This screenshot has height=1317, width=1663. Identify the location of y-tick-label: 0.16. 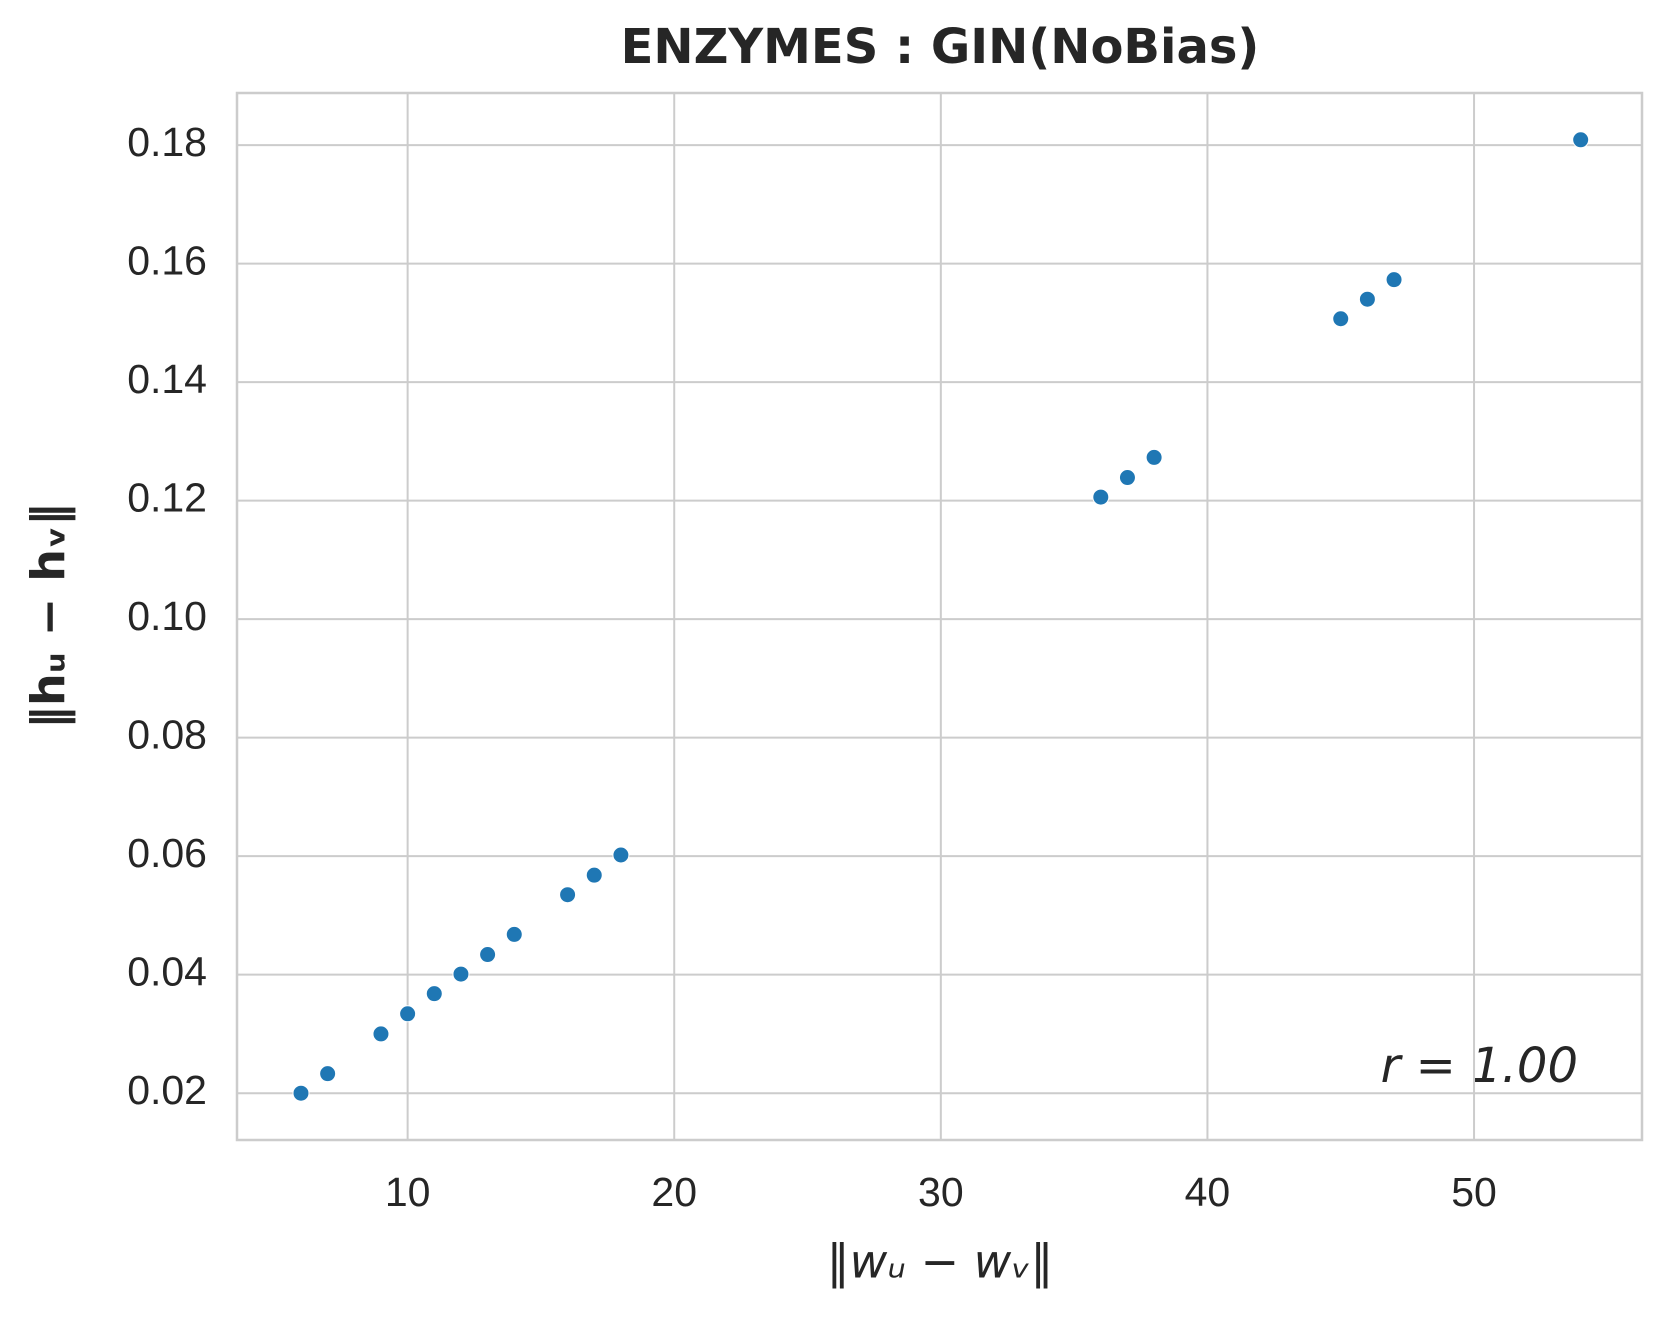
(167, 260).